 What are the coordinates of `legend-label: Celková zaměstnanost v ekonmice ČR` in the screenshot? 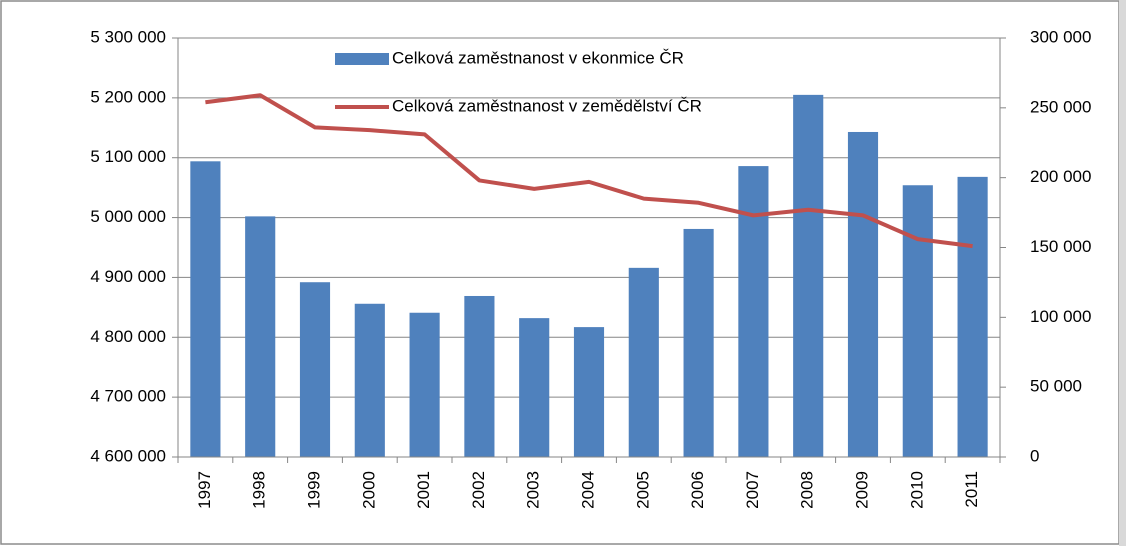 It's located at (538, 57).